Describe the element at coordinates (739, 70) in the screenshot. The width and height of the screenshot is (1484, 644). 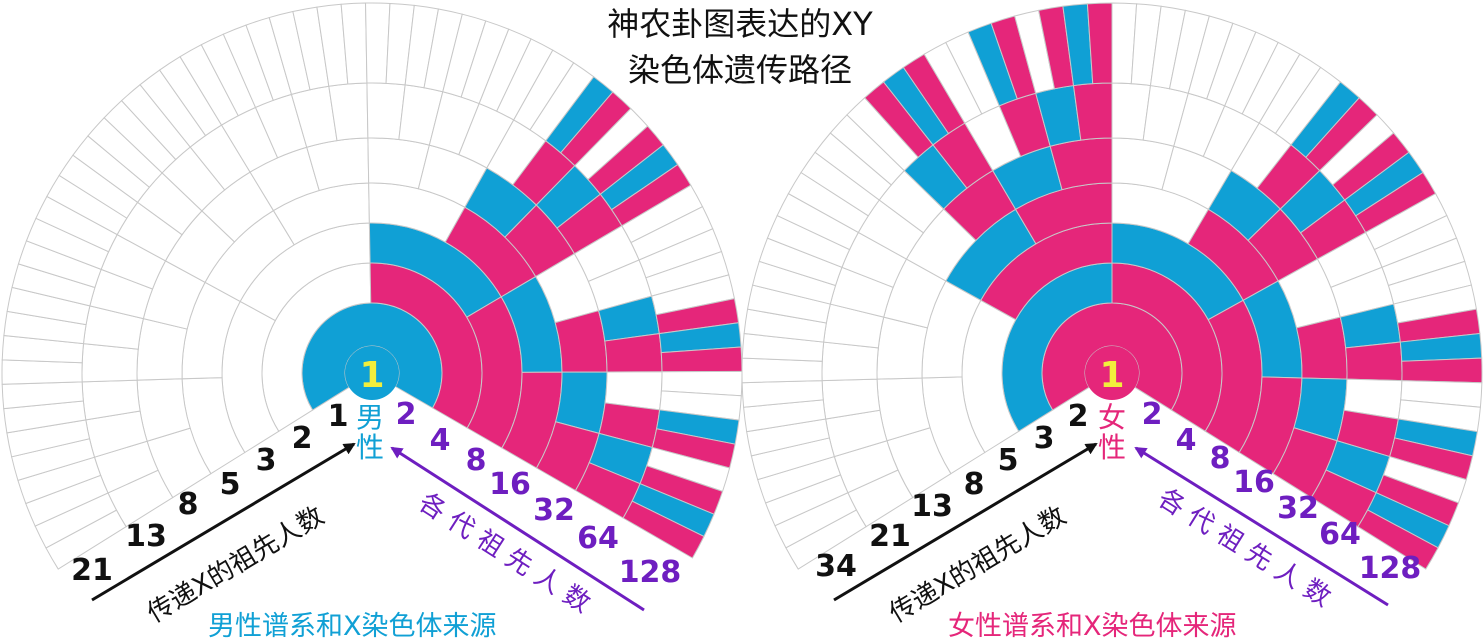
I see `title-line-2: 染色体遗传路径` at that location.